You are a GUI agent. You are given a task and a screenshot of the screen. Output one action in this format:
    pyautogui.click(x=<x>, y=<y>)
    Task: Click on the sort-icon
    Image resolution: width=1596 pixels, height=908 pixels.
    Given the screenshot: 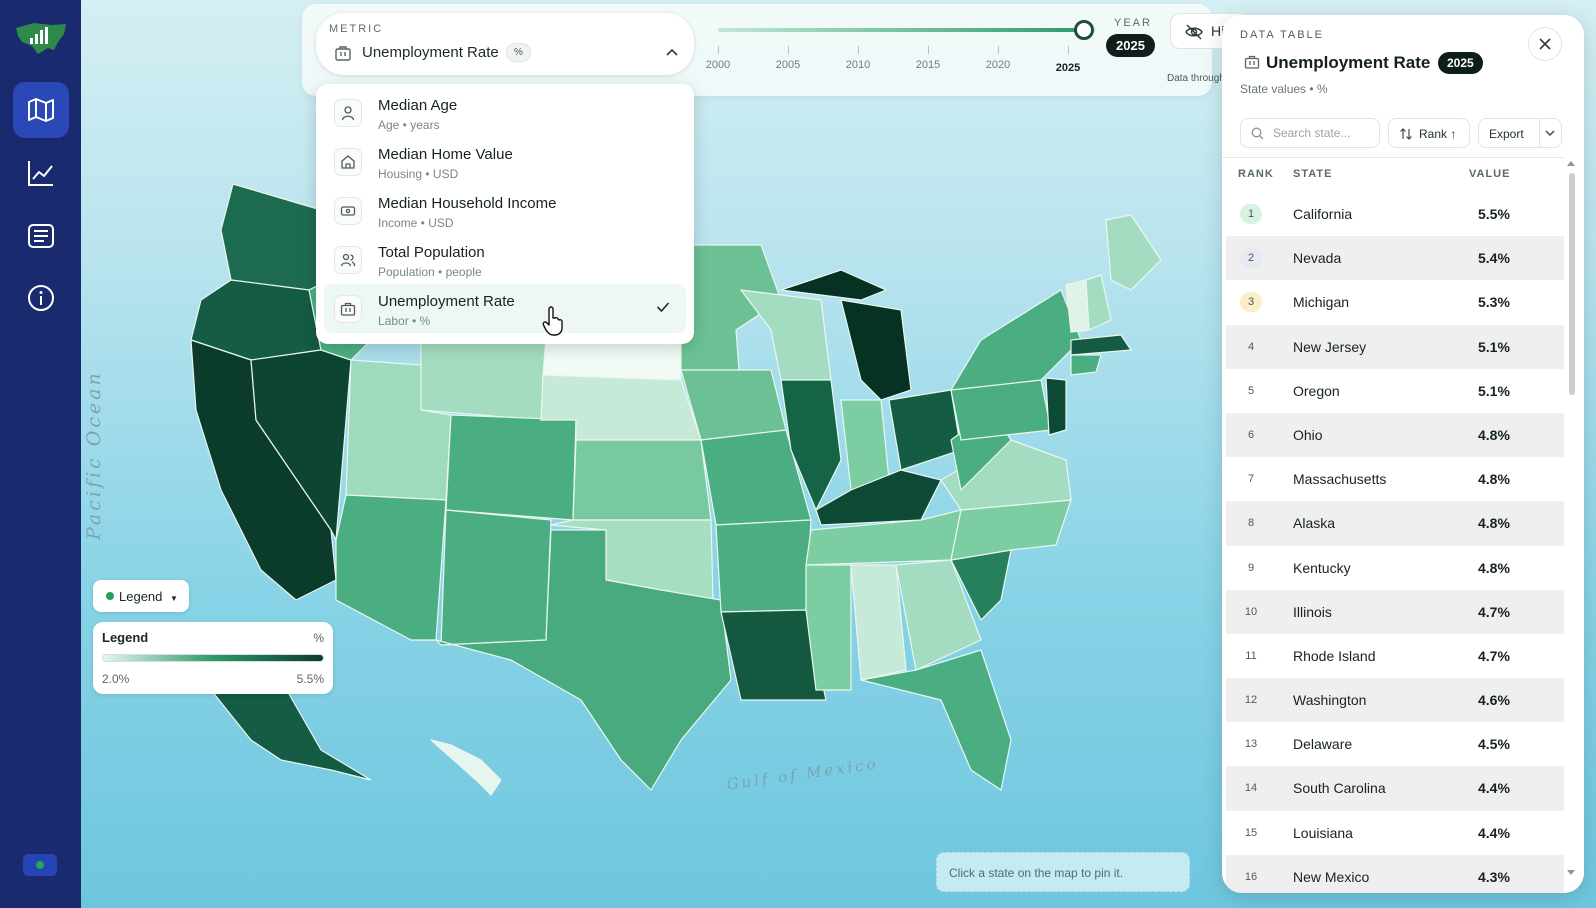 What is the action you would take?
    pyautogui.click(x=1406, y=134)
    